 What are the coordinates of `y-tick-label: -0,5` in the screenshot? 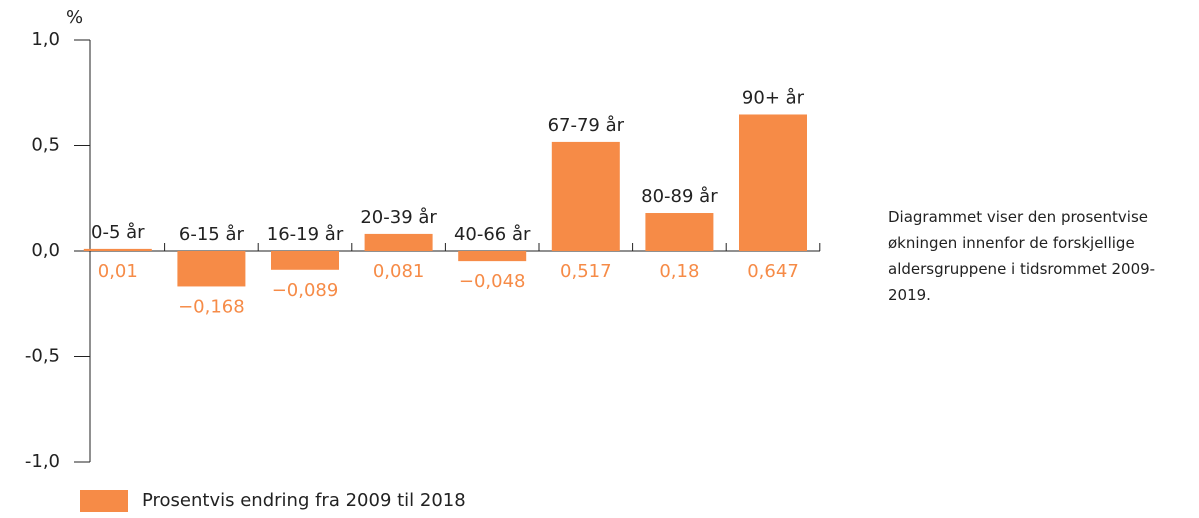 It's located at (42, 356).